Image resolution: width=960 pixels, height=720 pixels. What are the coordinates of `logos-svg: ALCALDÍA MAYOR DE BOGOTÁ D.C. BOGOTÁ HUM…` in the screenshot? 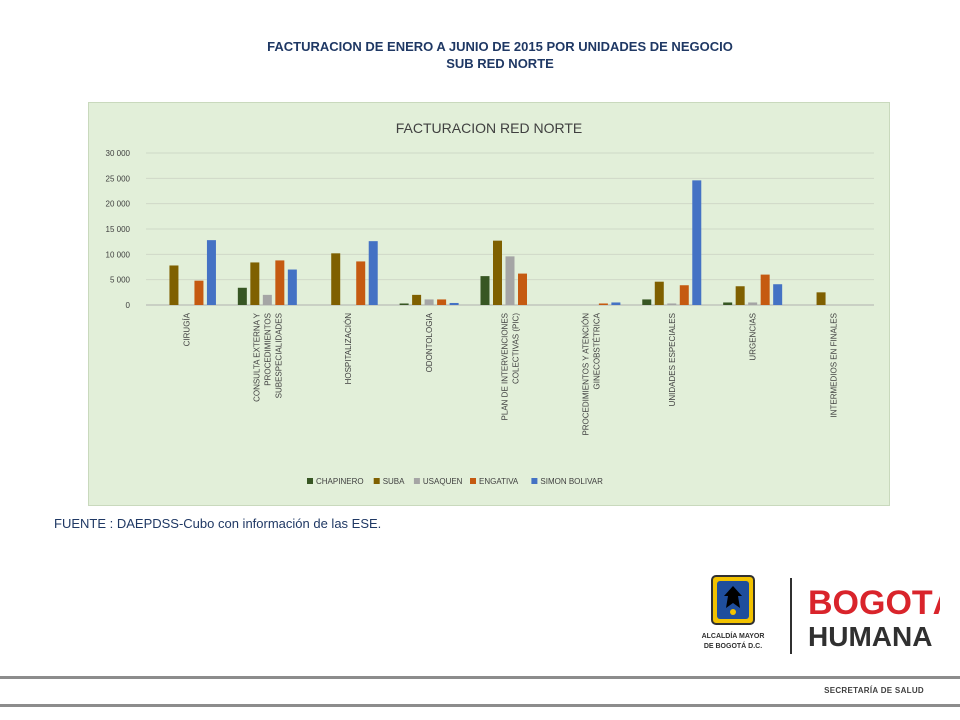 It's located at (815, 617).